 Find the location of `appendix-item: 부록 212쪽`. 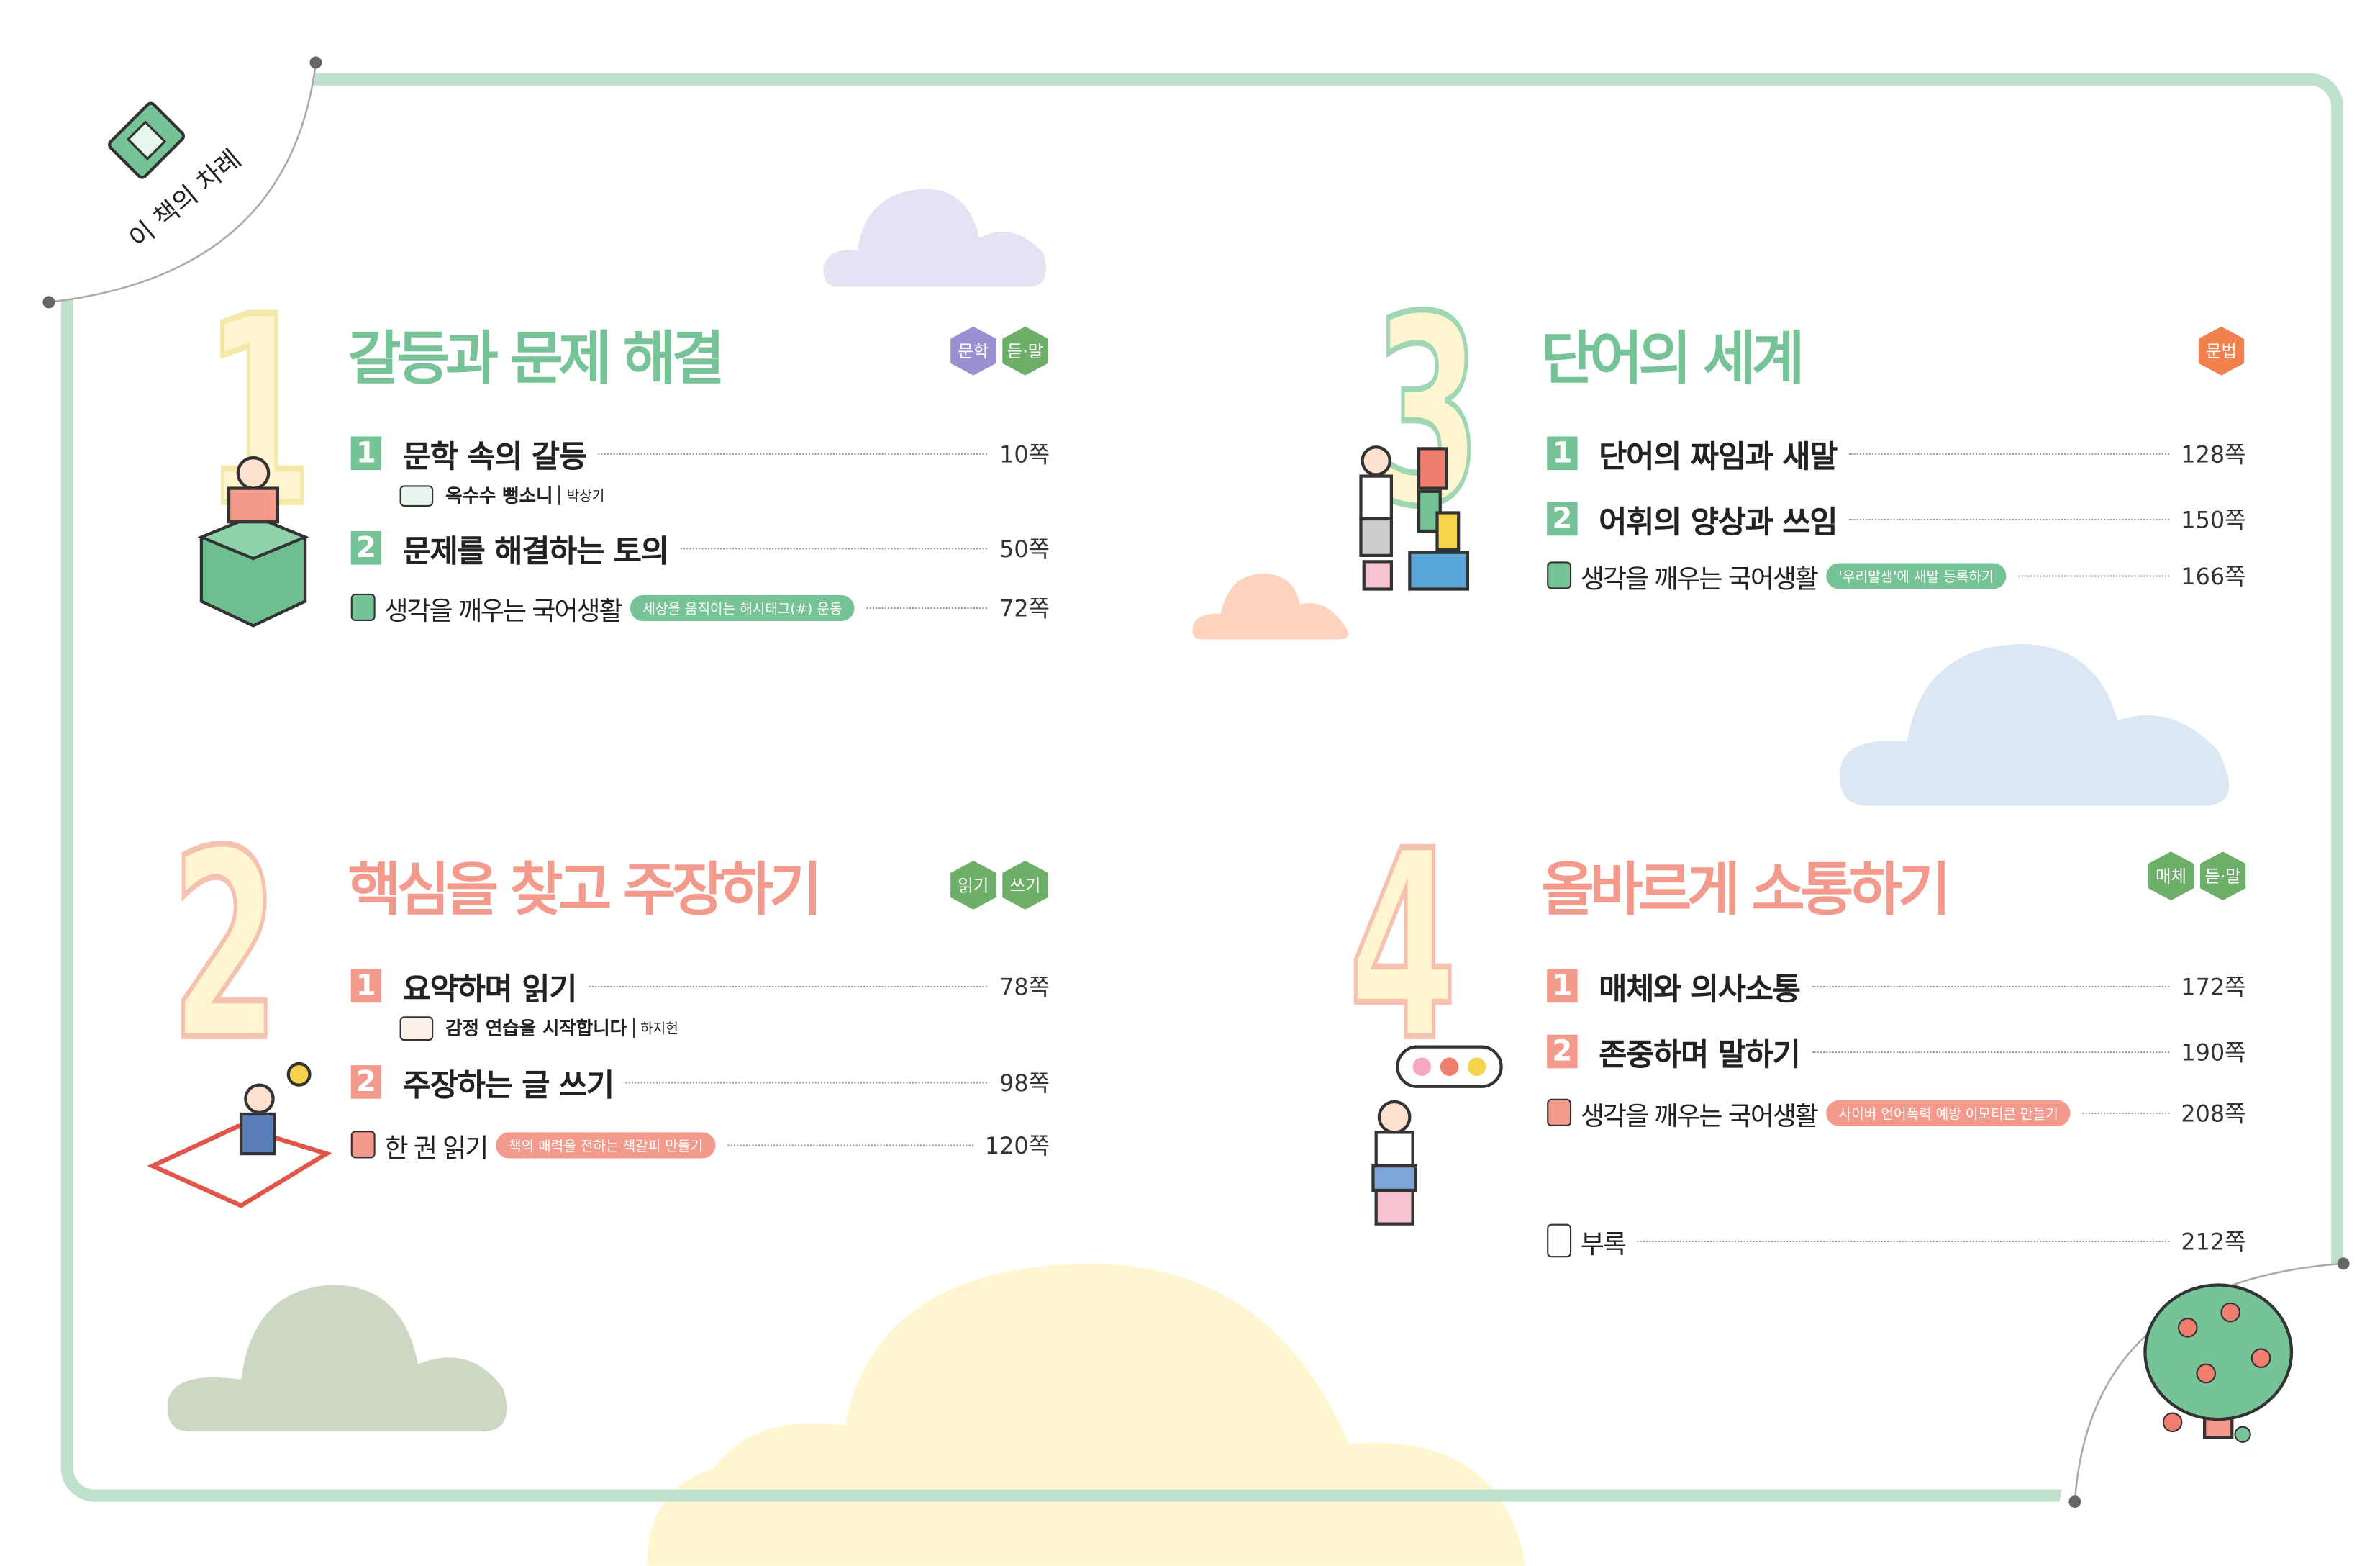

appendix-item: 부록 212쪽 is located at coordinates (1896, 1241).